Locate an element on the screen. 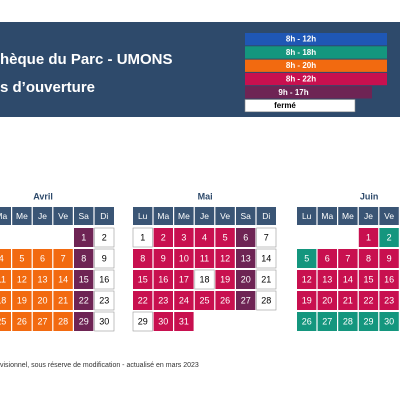 The height and width of the screenshot is (405, 400). day-number: 1 is located at coordinates (368, 237).